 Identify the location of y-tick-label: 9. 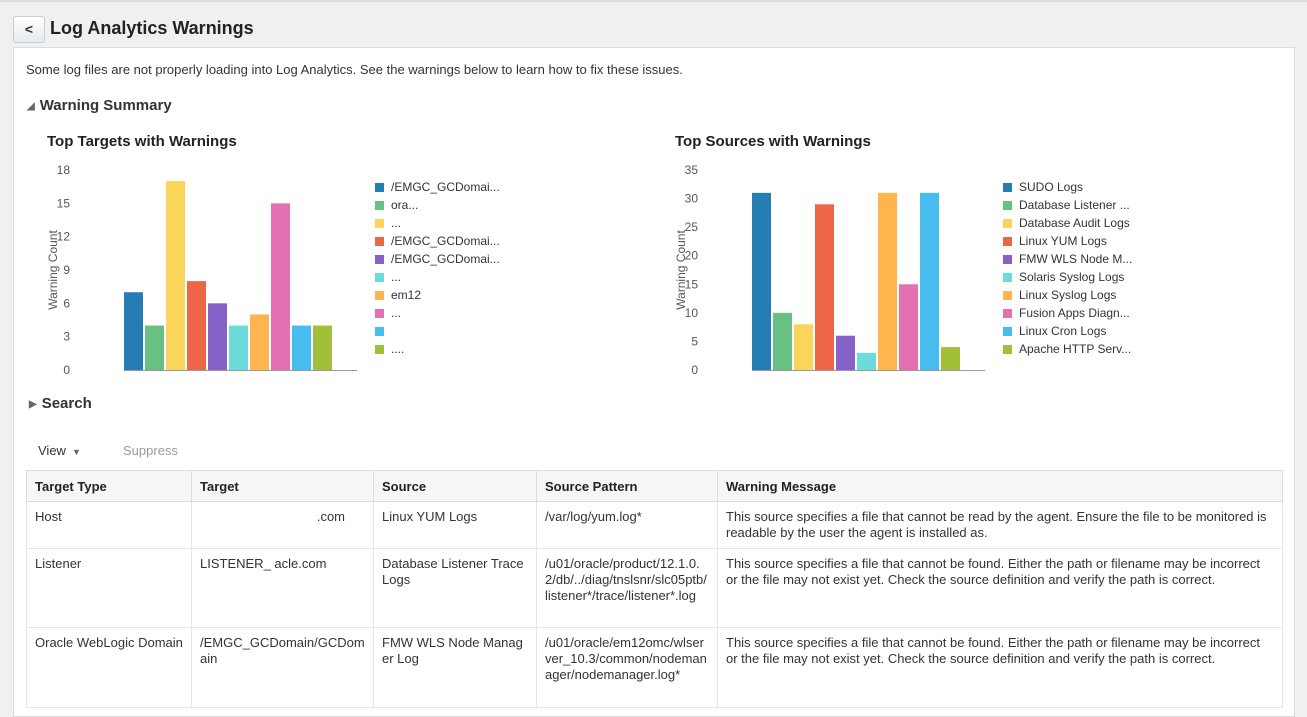
(66, 270).